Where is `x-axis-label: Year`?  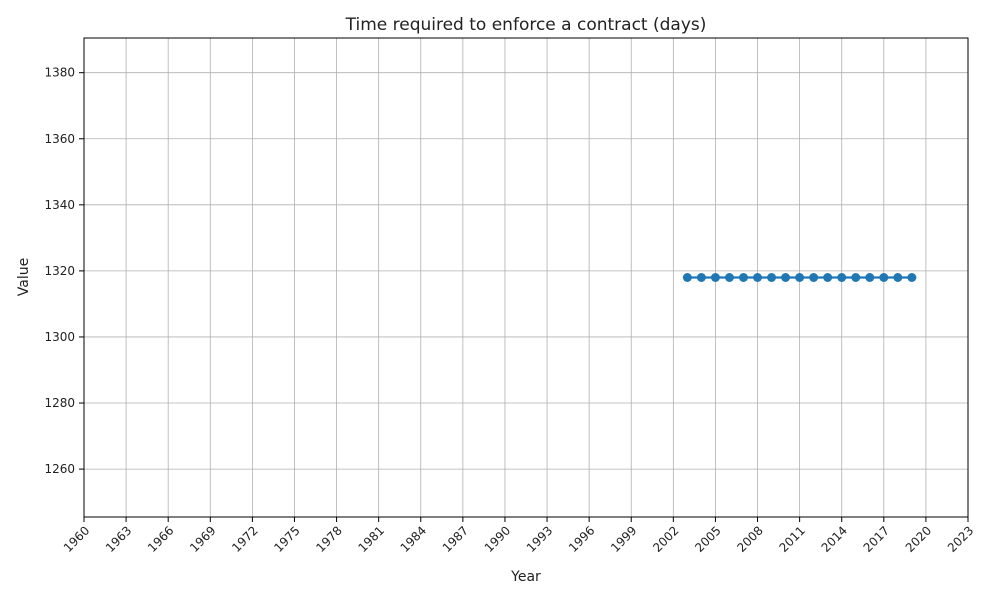
x-axis-label: Year is located at coordinates (525, 577).